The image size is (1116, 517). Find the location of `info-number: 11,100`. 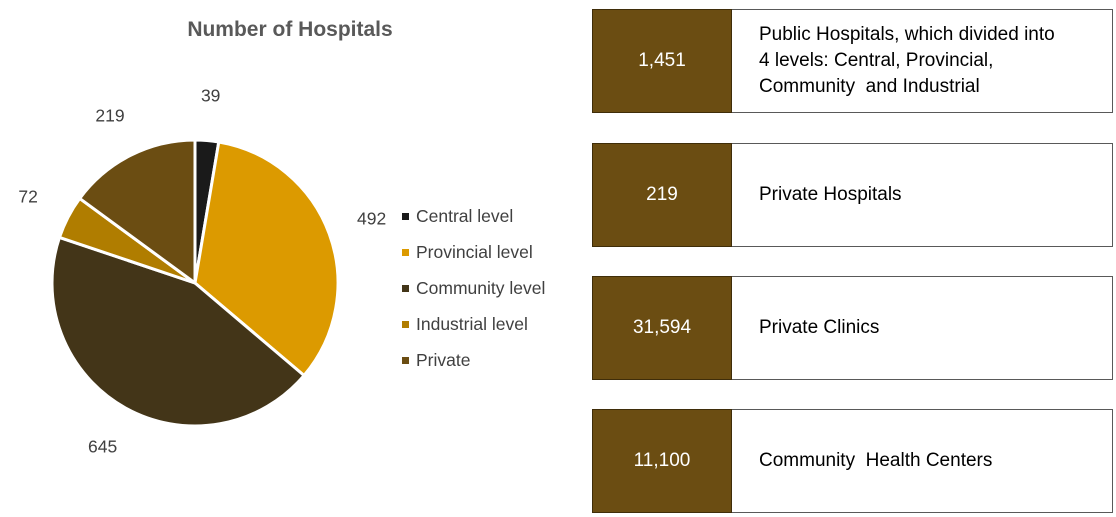

info-number: 11,100 is located at coordinates (662, 461).